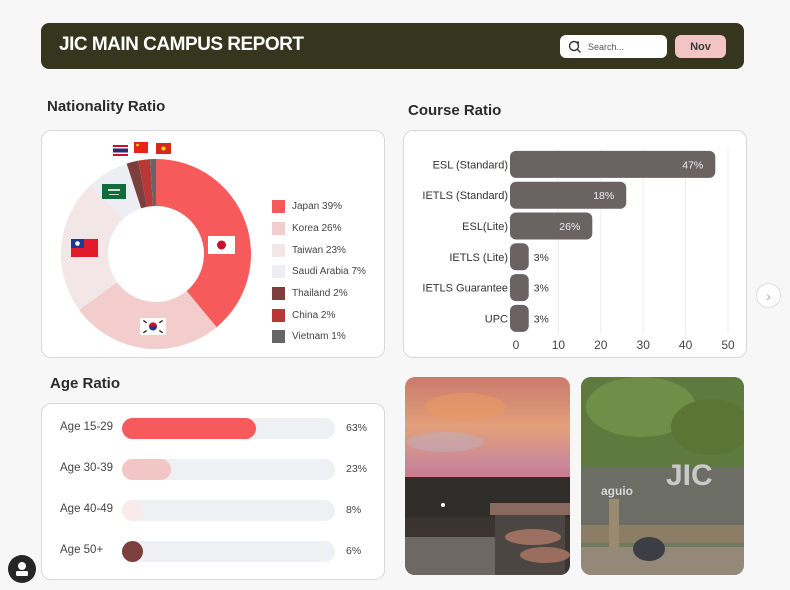  Describe the element at coordinates (163, 148) in the screenshot. I see `vietnam-flag-icon` at that location.